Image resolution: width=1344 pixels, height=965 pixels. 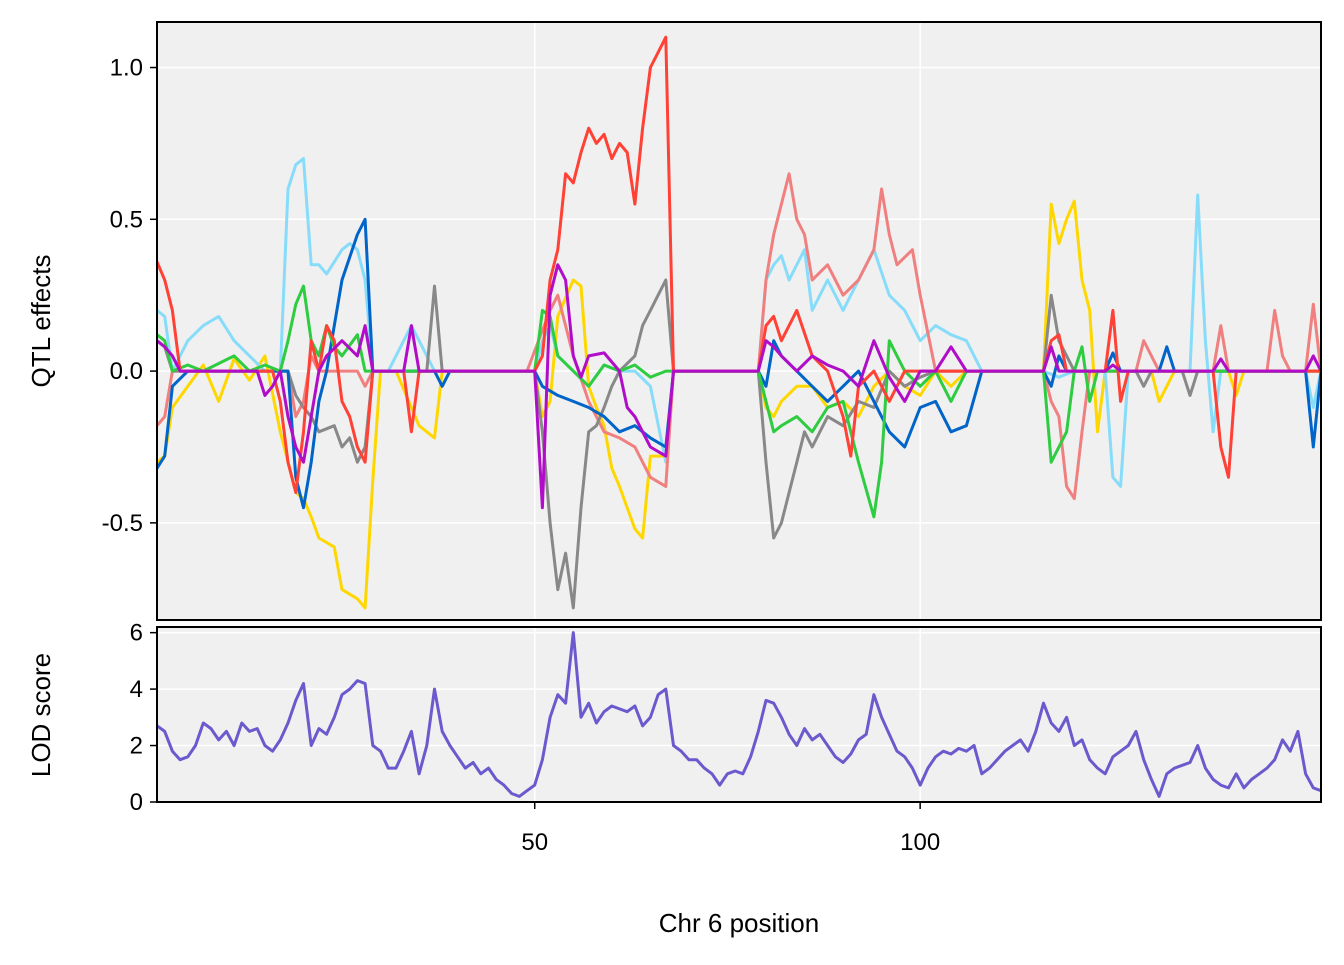 I want to click on lod-score-y-axis-label: LOD score, so click(x=41, y=715).